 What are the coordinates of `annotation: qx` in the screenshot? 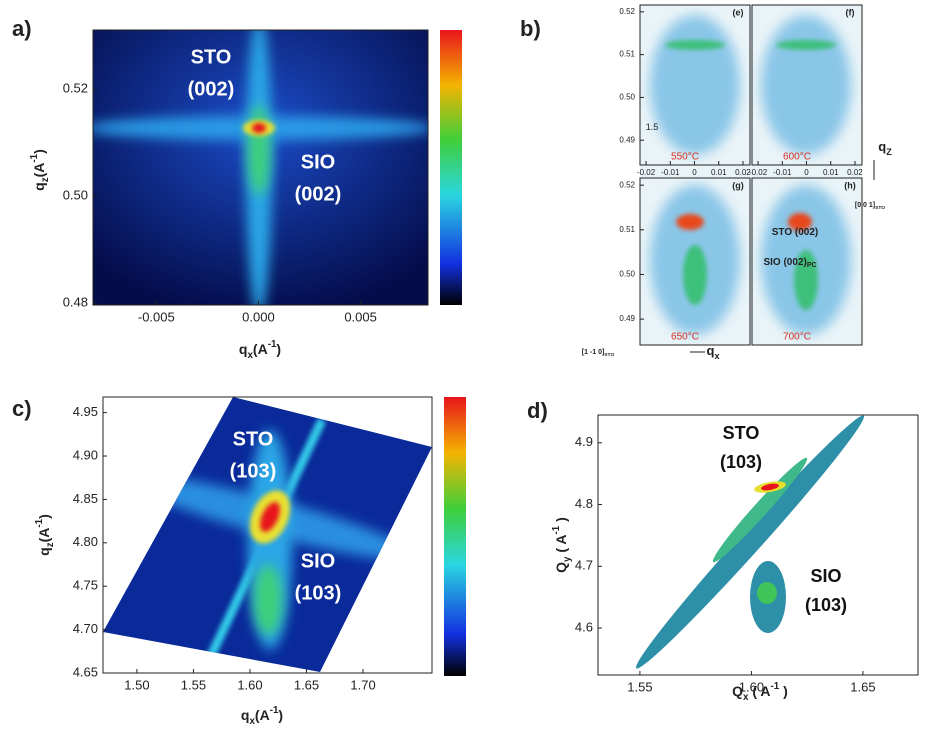 It's located at (712, 352).